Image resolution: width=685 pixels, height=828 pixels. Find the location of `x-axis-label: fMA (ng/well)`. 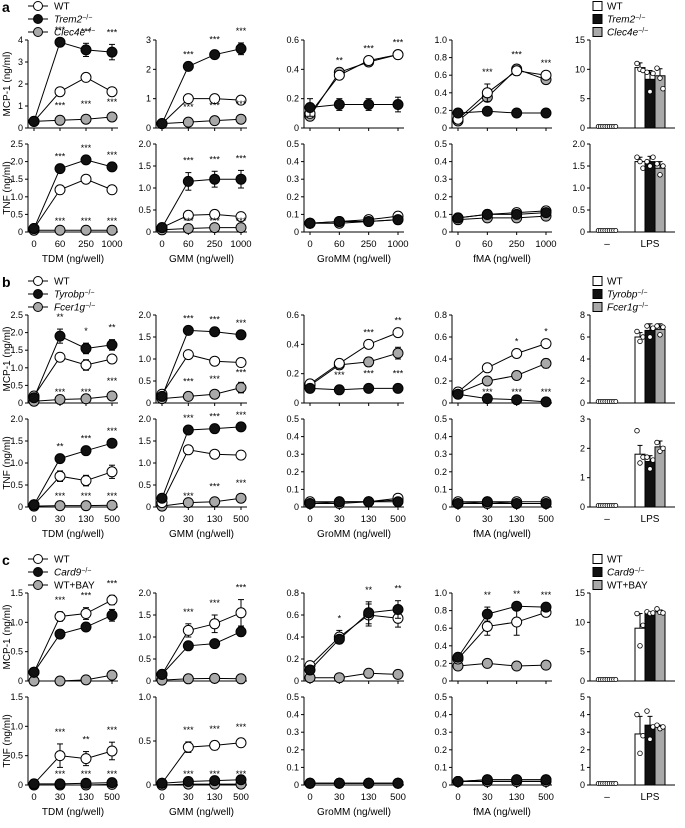

x-axis-label: fMA (ng/well) is located at coordinates (502, 534).